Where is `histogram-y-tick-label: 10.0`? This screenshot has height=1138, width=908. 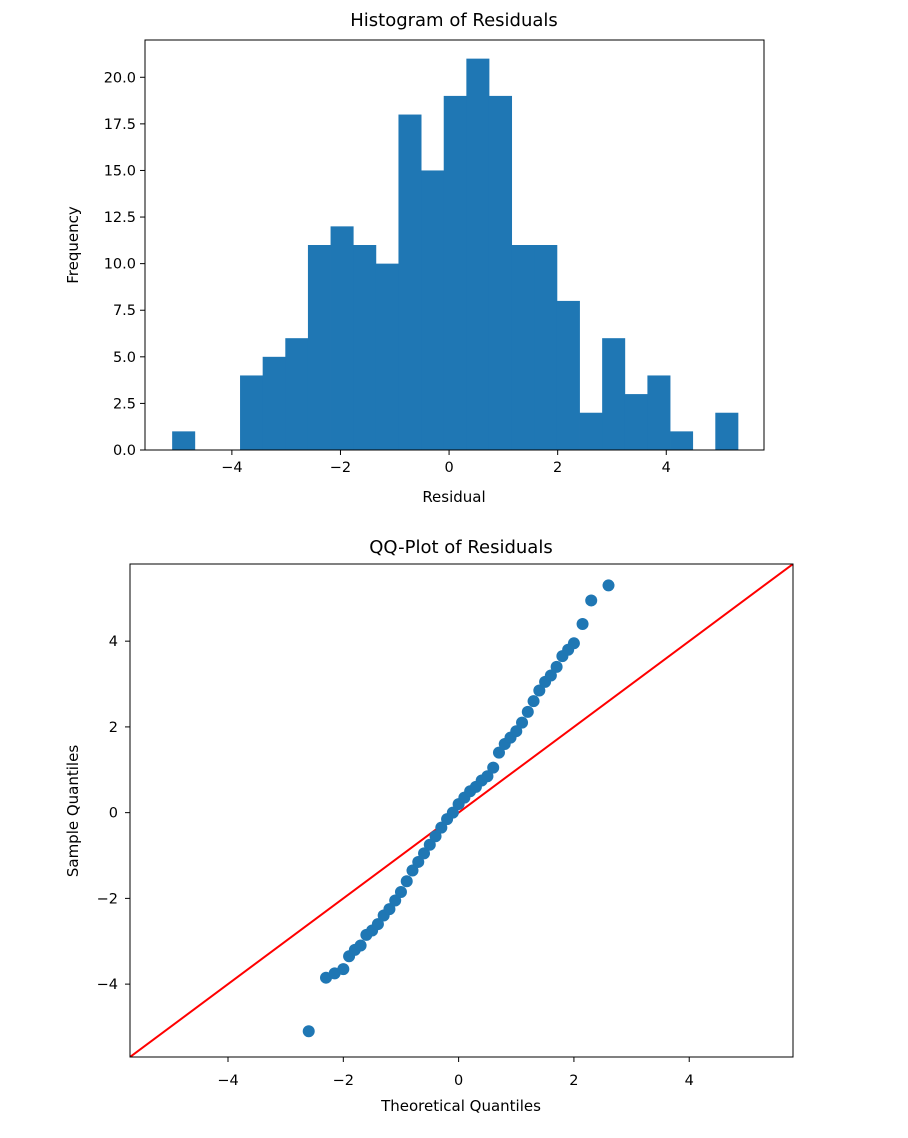 histogram-y-tick-label: 10.0 is located at coordinates (120, 265).